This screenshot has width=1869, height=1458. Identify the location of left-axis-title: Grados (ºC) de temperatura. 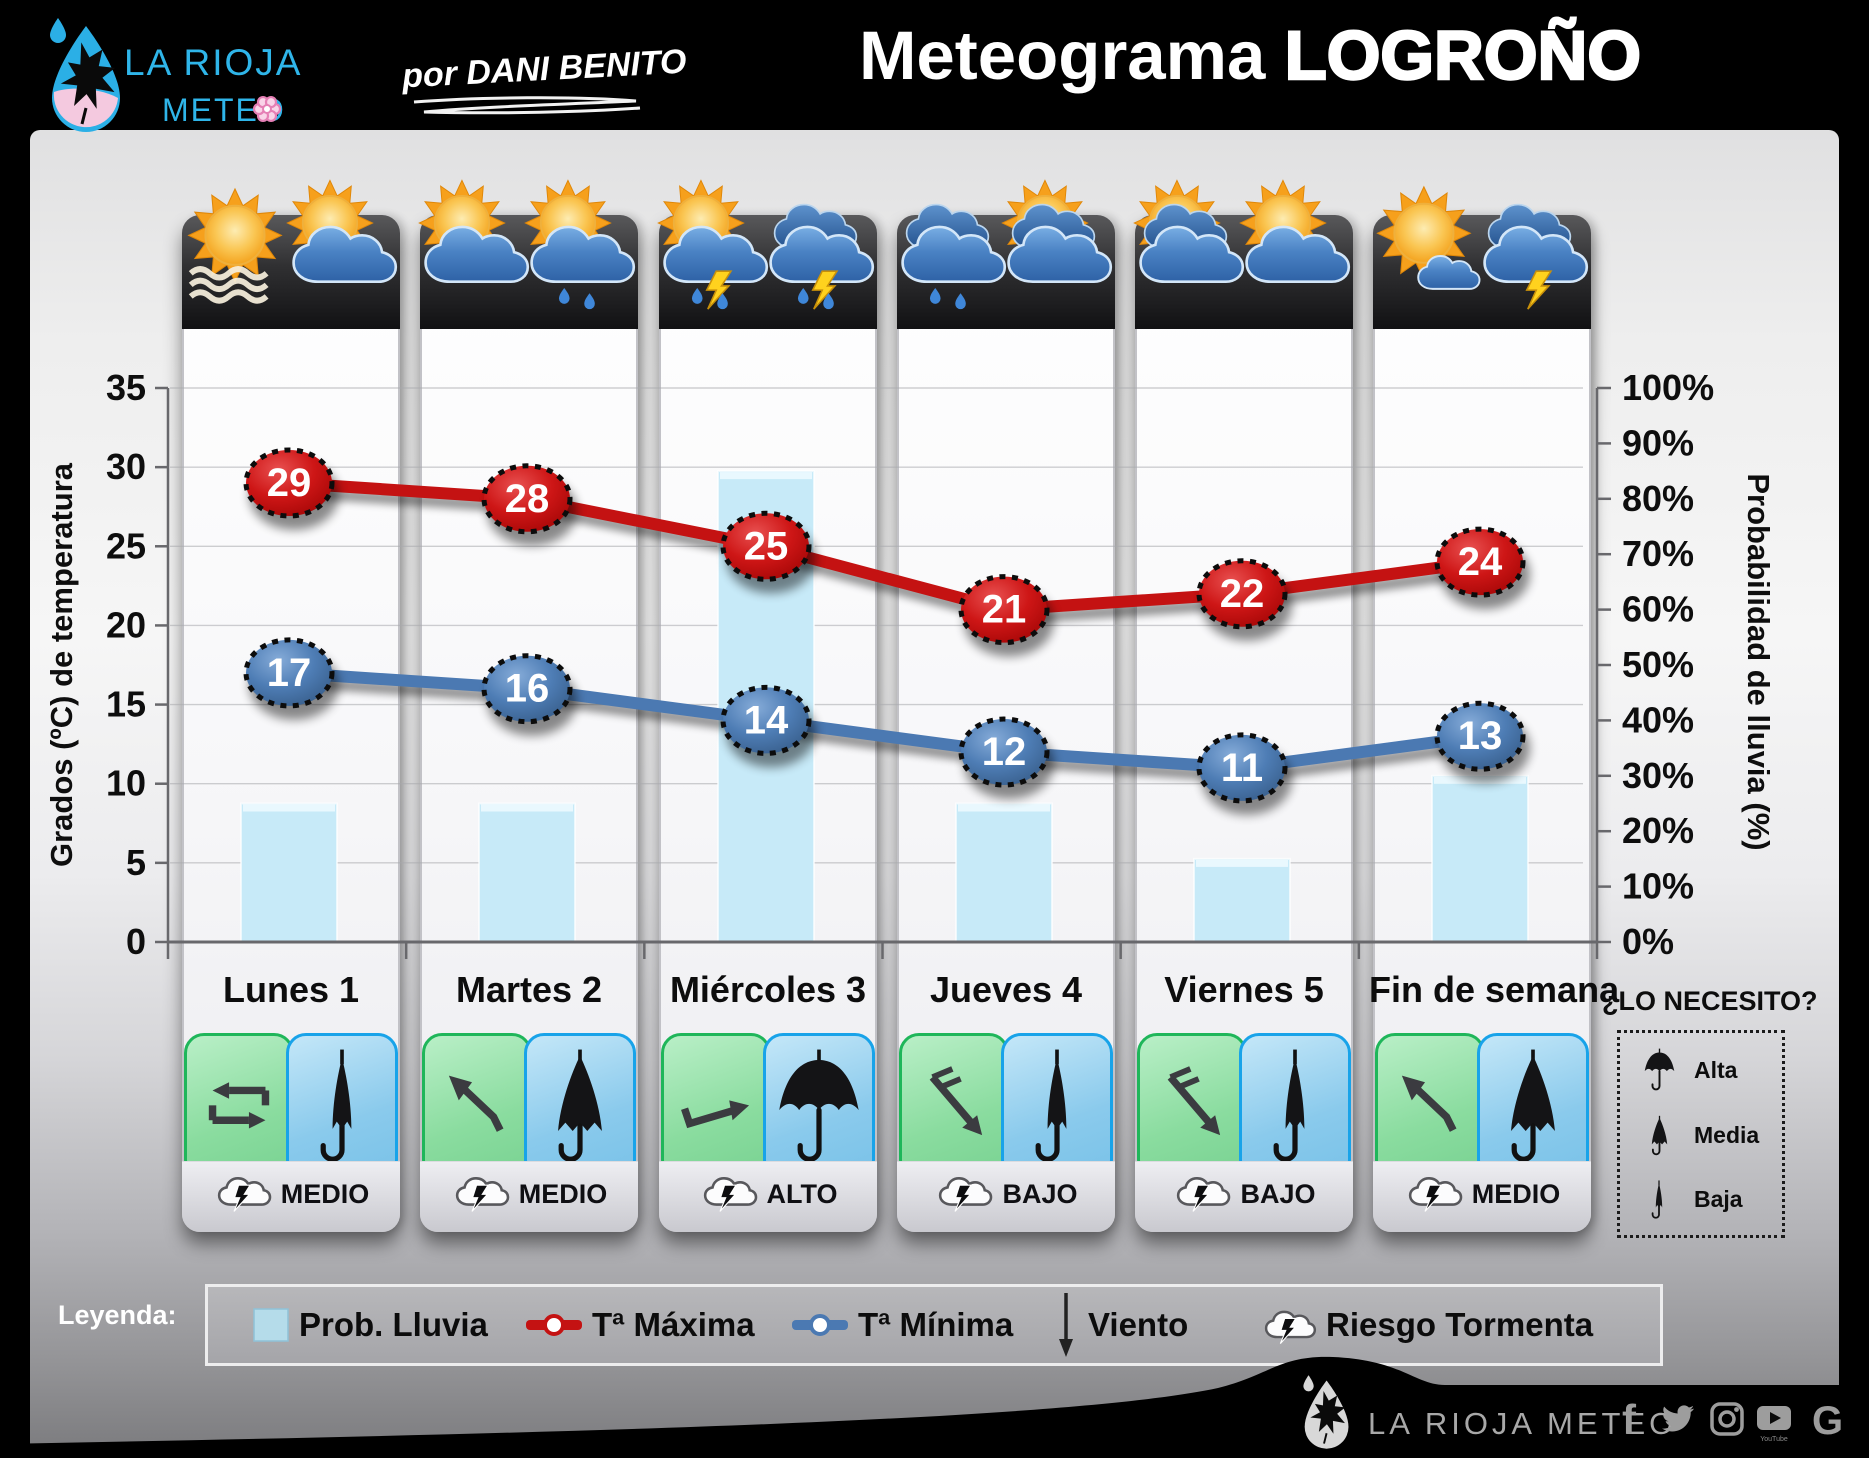
(61, 665).